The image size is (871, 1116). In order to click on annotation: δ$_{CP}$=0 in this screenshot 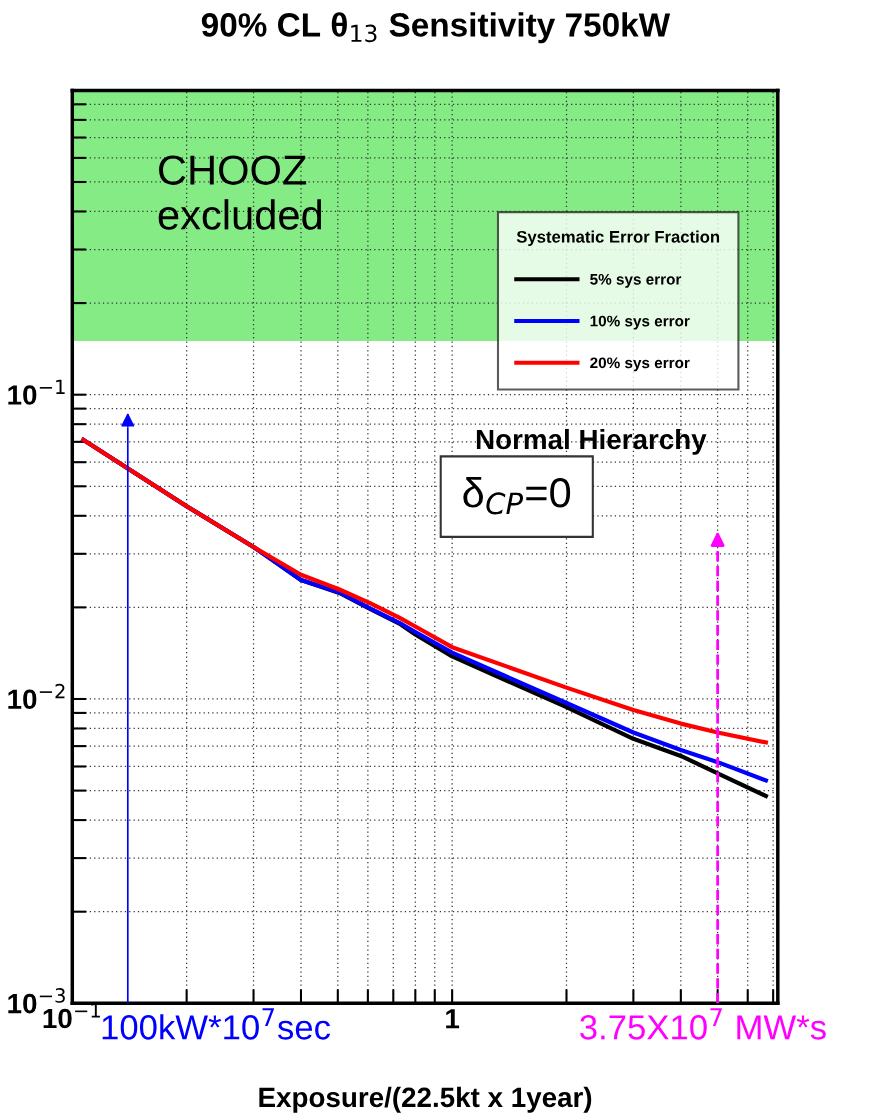, I will do `click(517, 495)`.